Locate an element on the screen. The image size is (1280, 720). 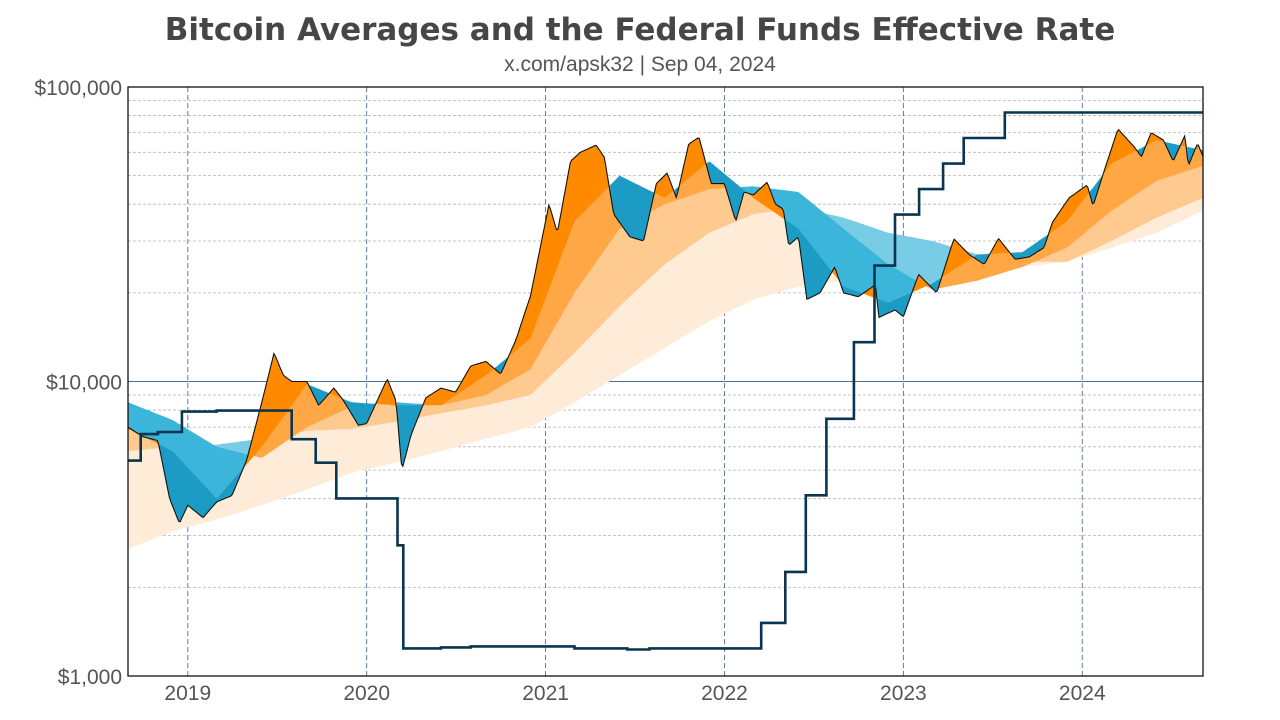
y-tick-label: $1,000 is located at coordinates (90, 677).